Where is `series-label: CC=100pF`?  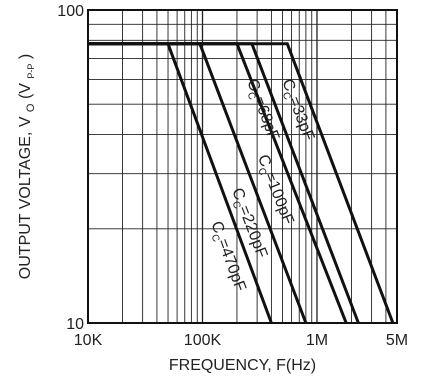
series-label: CC=100pF is located at coordinates (274, 190).